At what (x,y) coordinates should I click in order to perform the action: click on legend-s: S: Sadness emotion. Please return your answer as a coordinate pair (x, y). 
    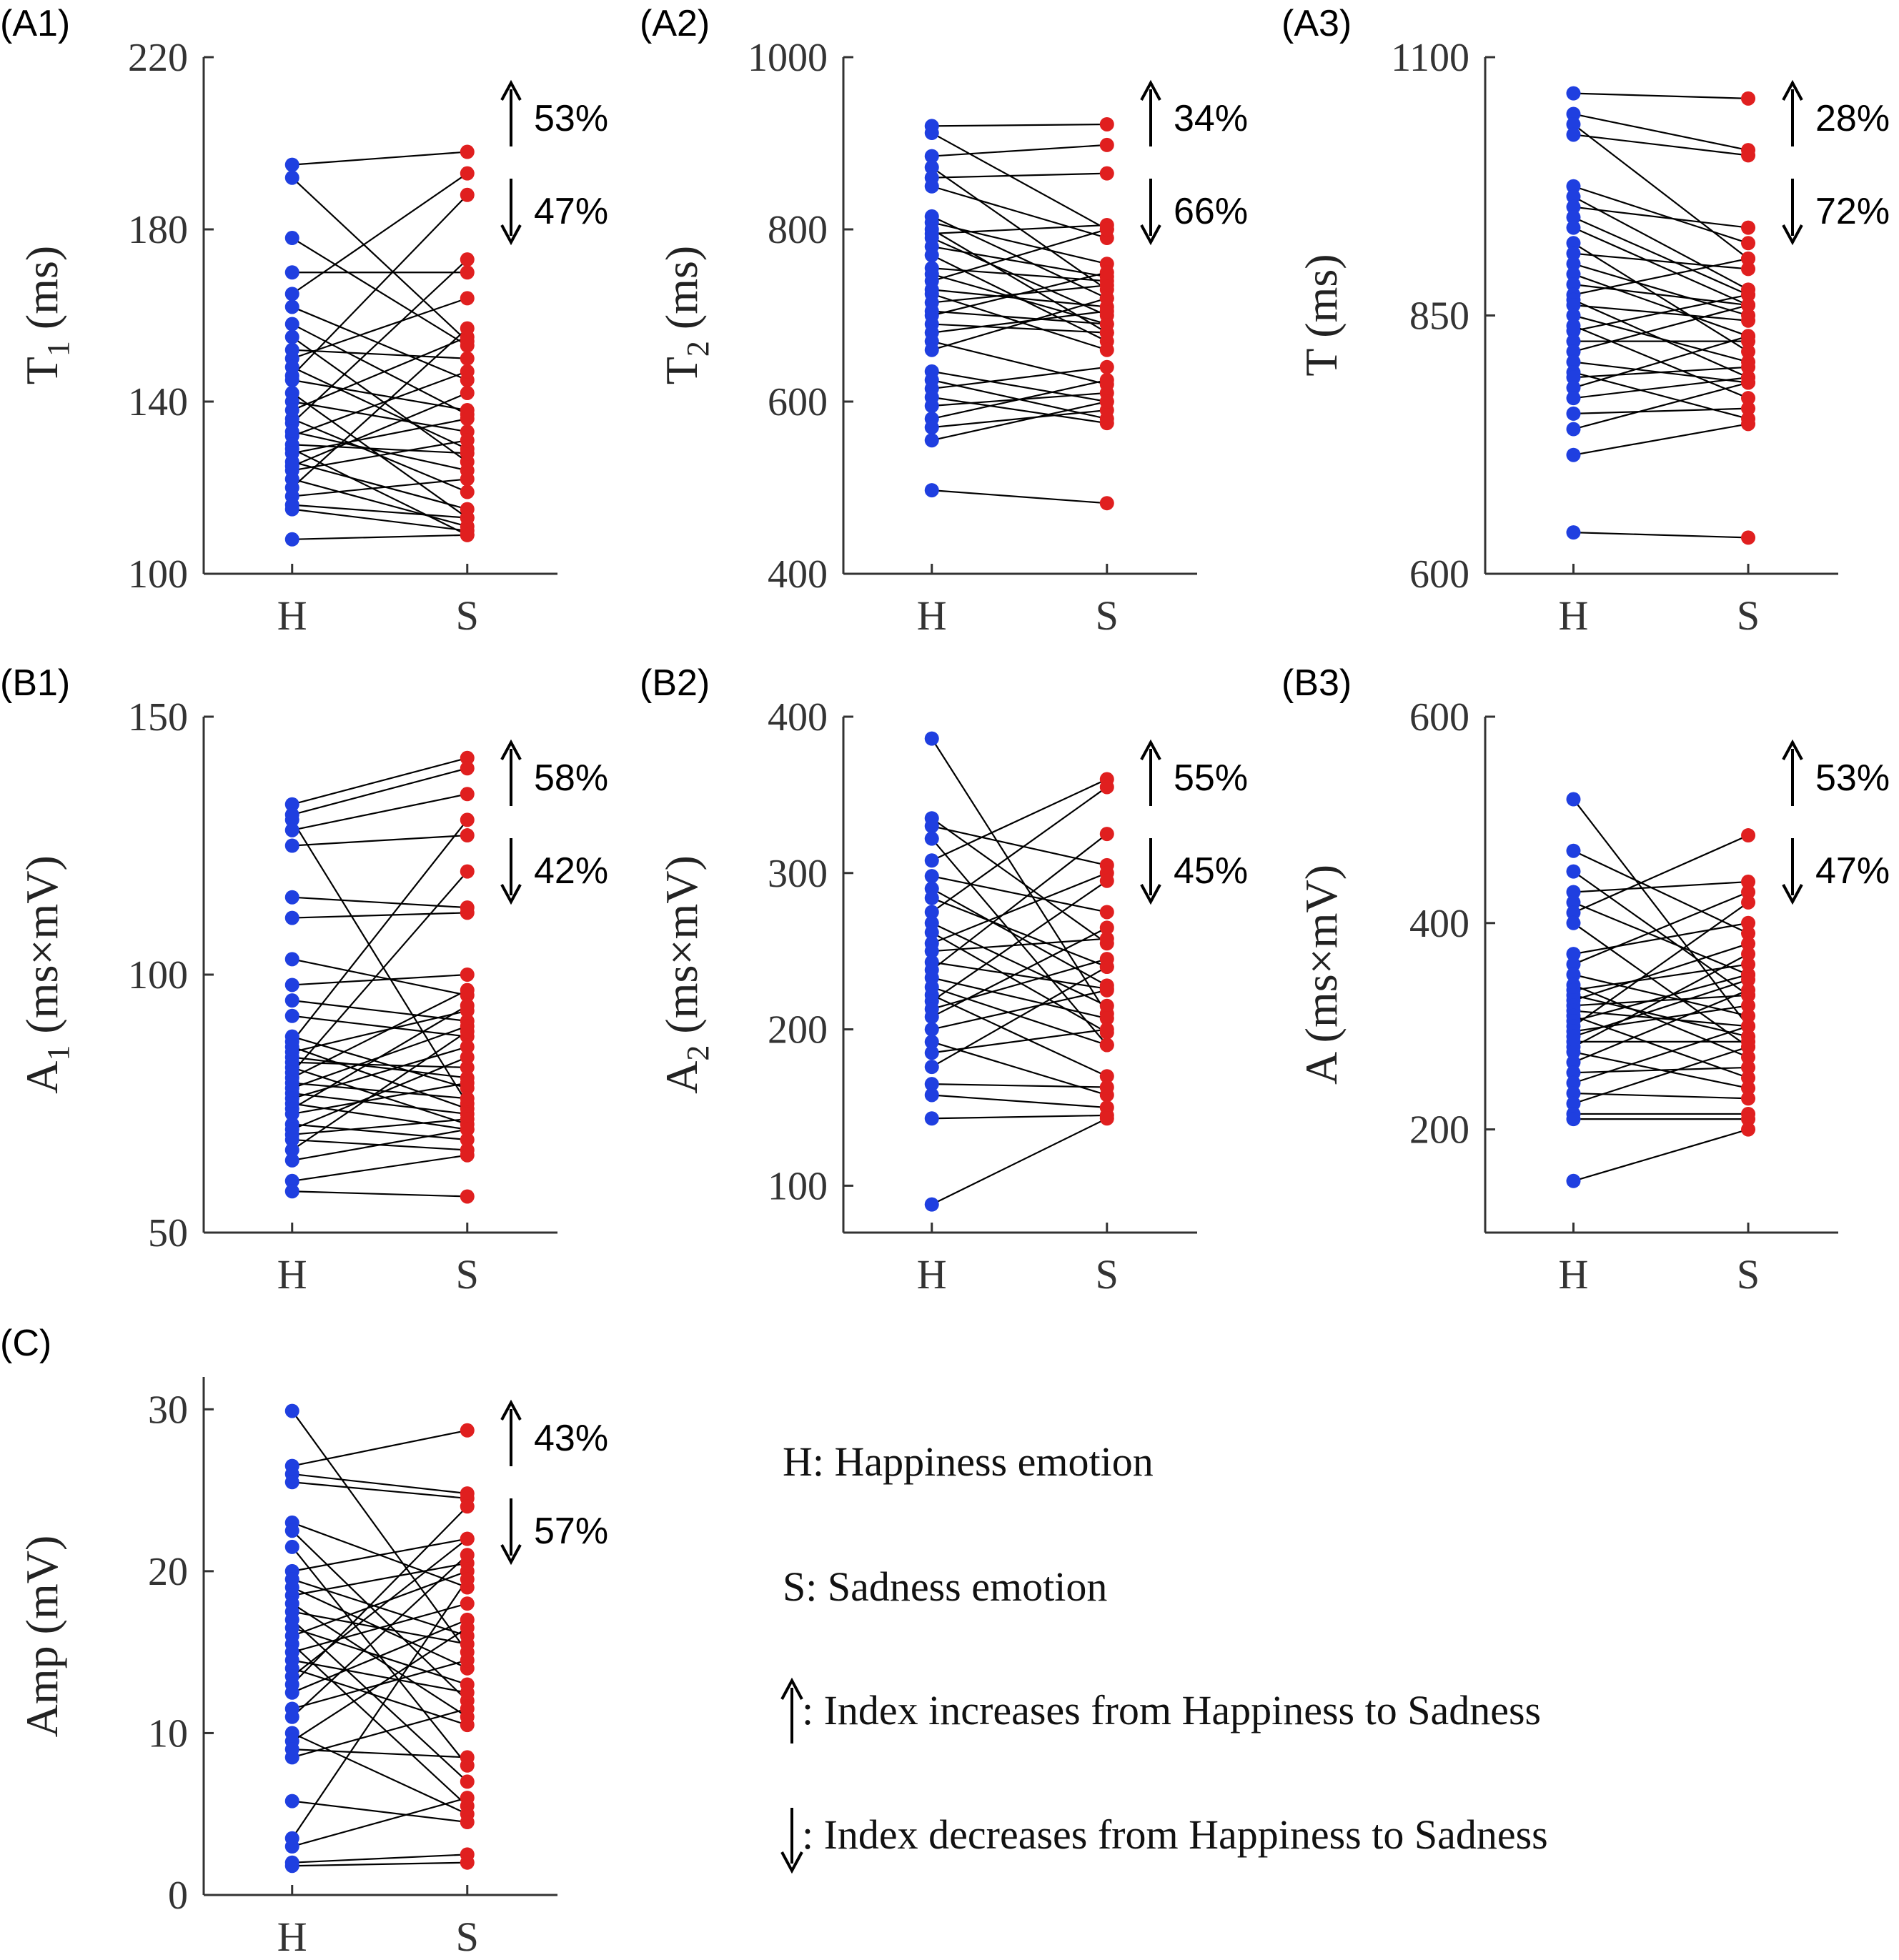
    Looking at the image, I should click on (945, 1586).